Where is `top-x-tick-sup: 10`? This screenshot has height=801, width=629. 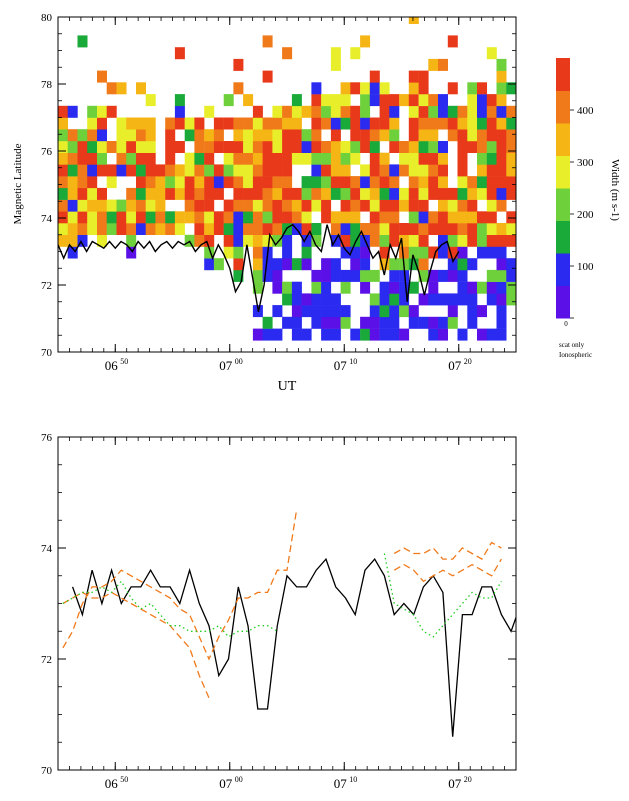 top-x-tick-sup: 10 is located at coordinates (353, 361).